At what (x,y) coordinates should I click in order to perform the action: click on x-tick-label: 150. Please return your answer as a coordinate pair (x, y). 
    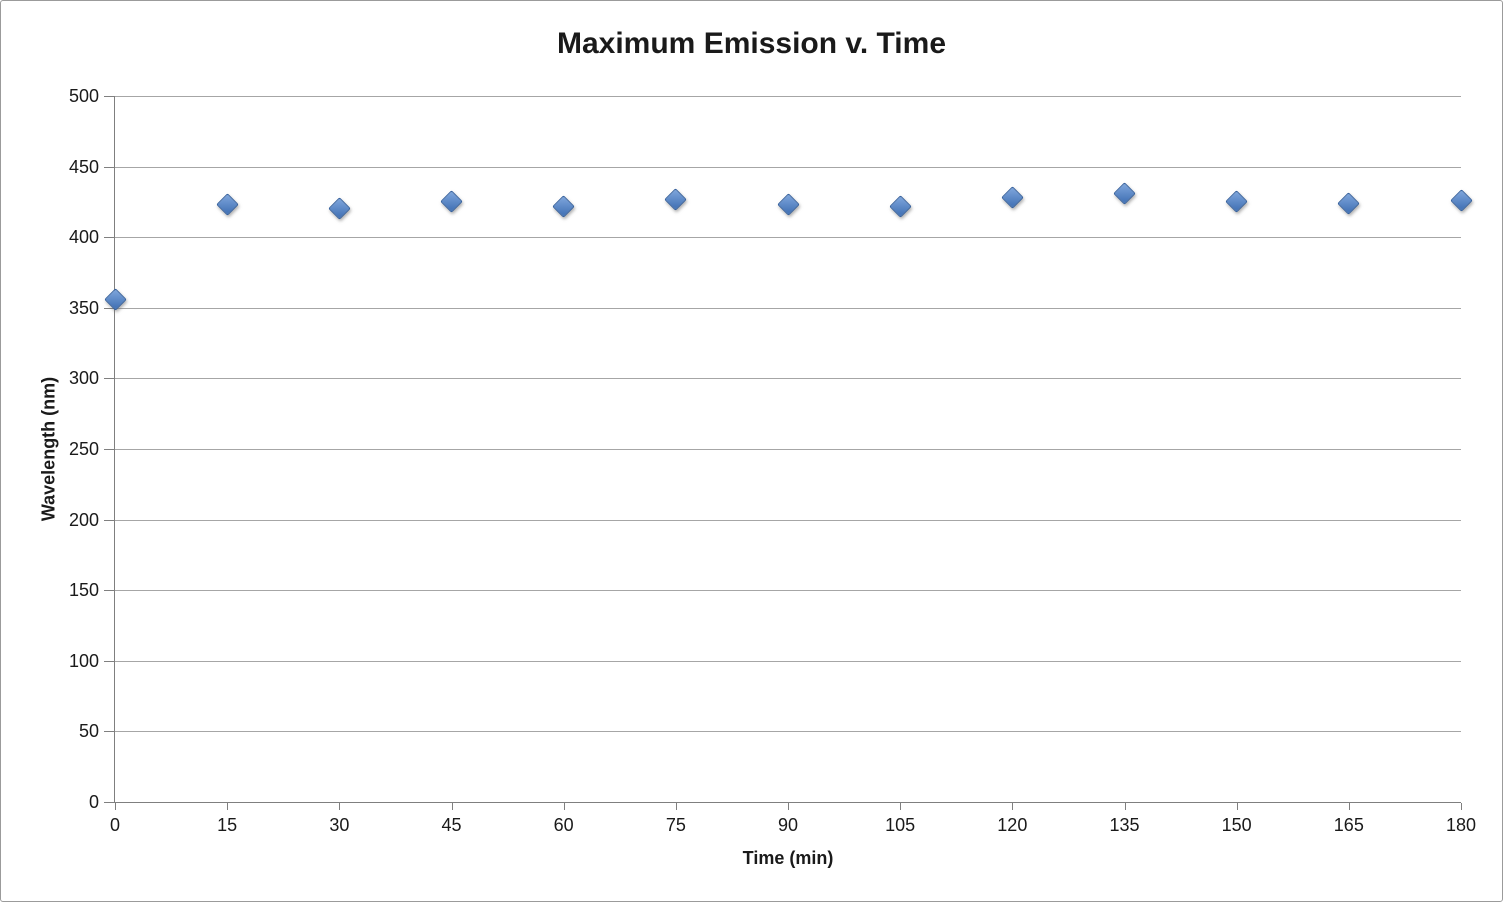
    Looking at the image, I should click on (1236, 825).